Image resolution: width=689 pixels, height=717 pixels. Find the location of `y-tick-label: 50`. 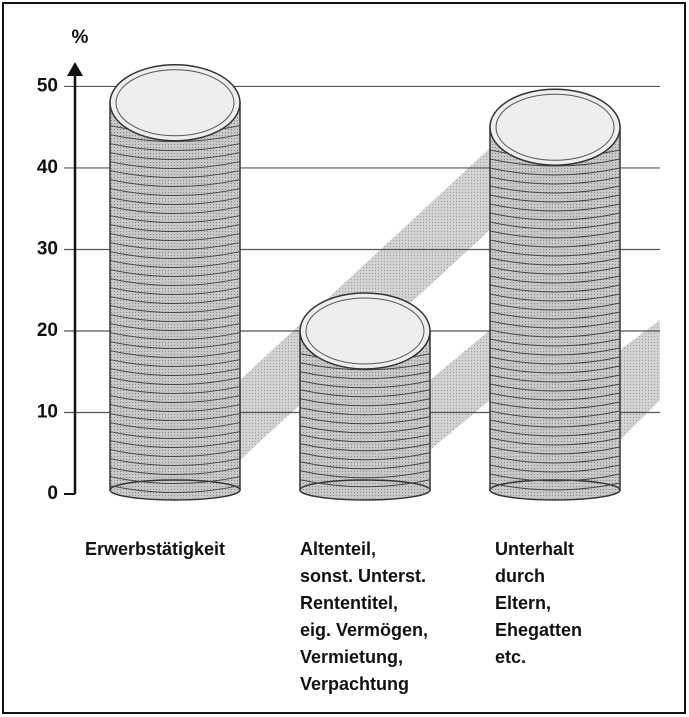

y-tick-label: 50 is located at coordinates (47, 85).